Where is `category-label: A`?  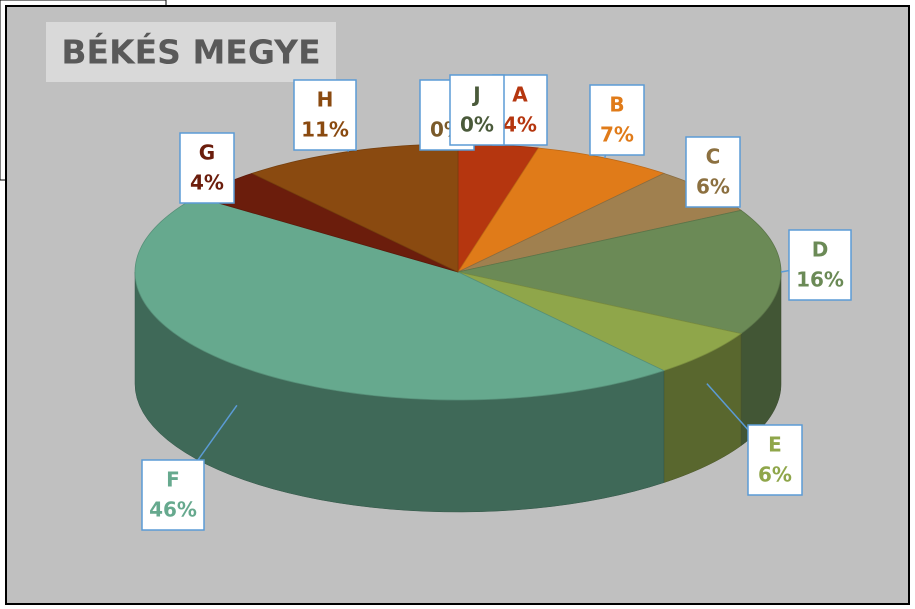 category-label: A is located at coordinates (520, 95).